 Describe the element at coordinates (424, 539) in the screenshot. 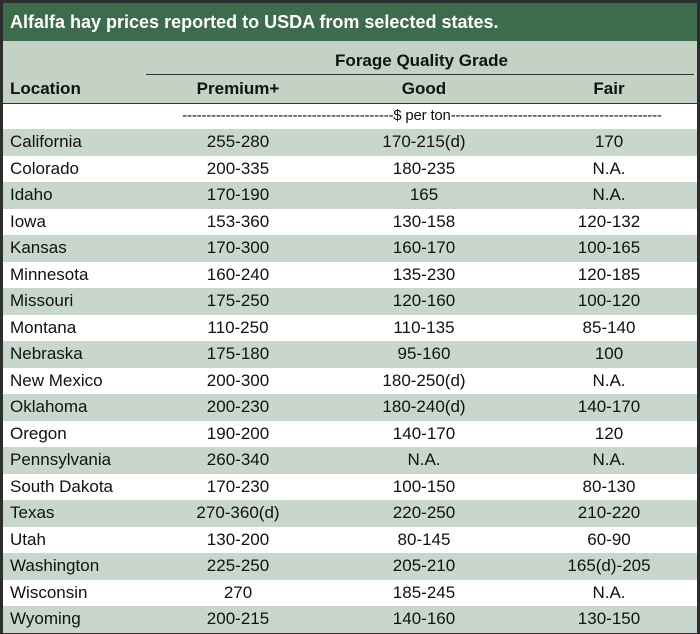

I see `cell-good: 80-145` at that location.